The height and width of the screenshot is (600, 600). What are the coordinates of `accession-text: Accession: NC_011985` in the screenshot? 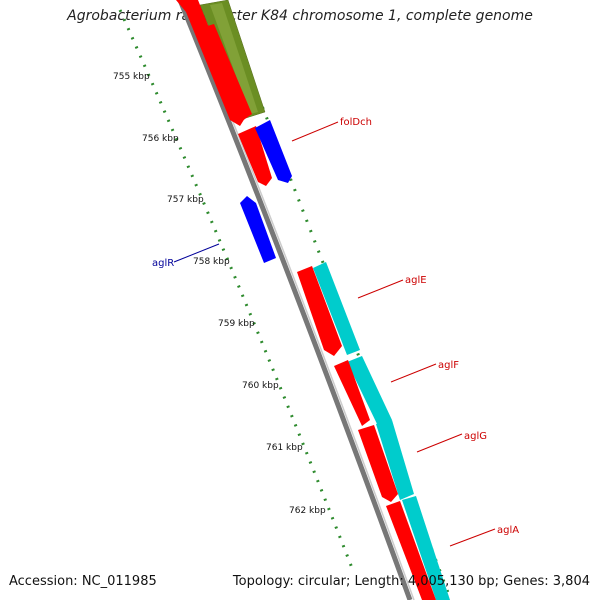 It's located at (83, 581).